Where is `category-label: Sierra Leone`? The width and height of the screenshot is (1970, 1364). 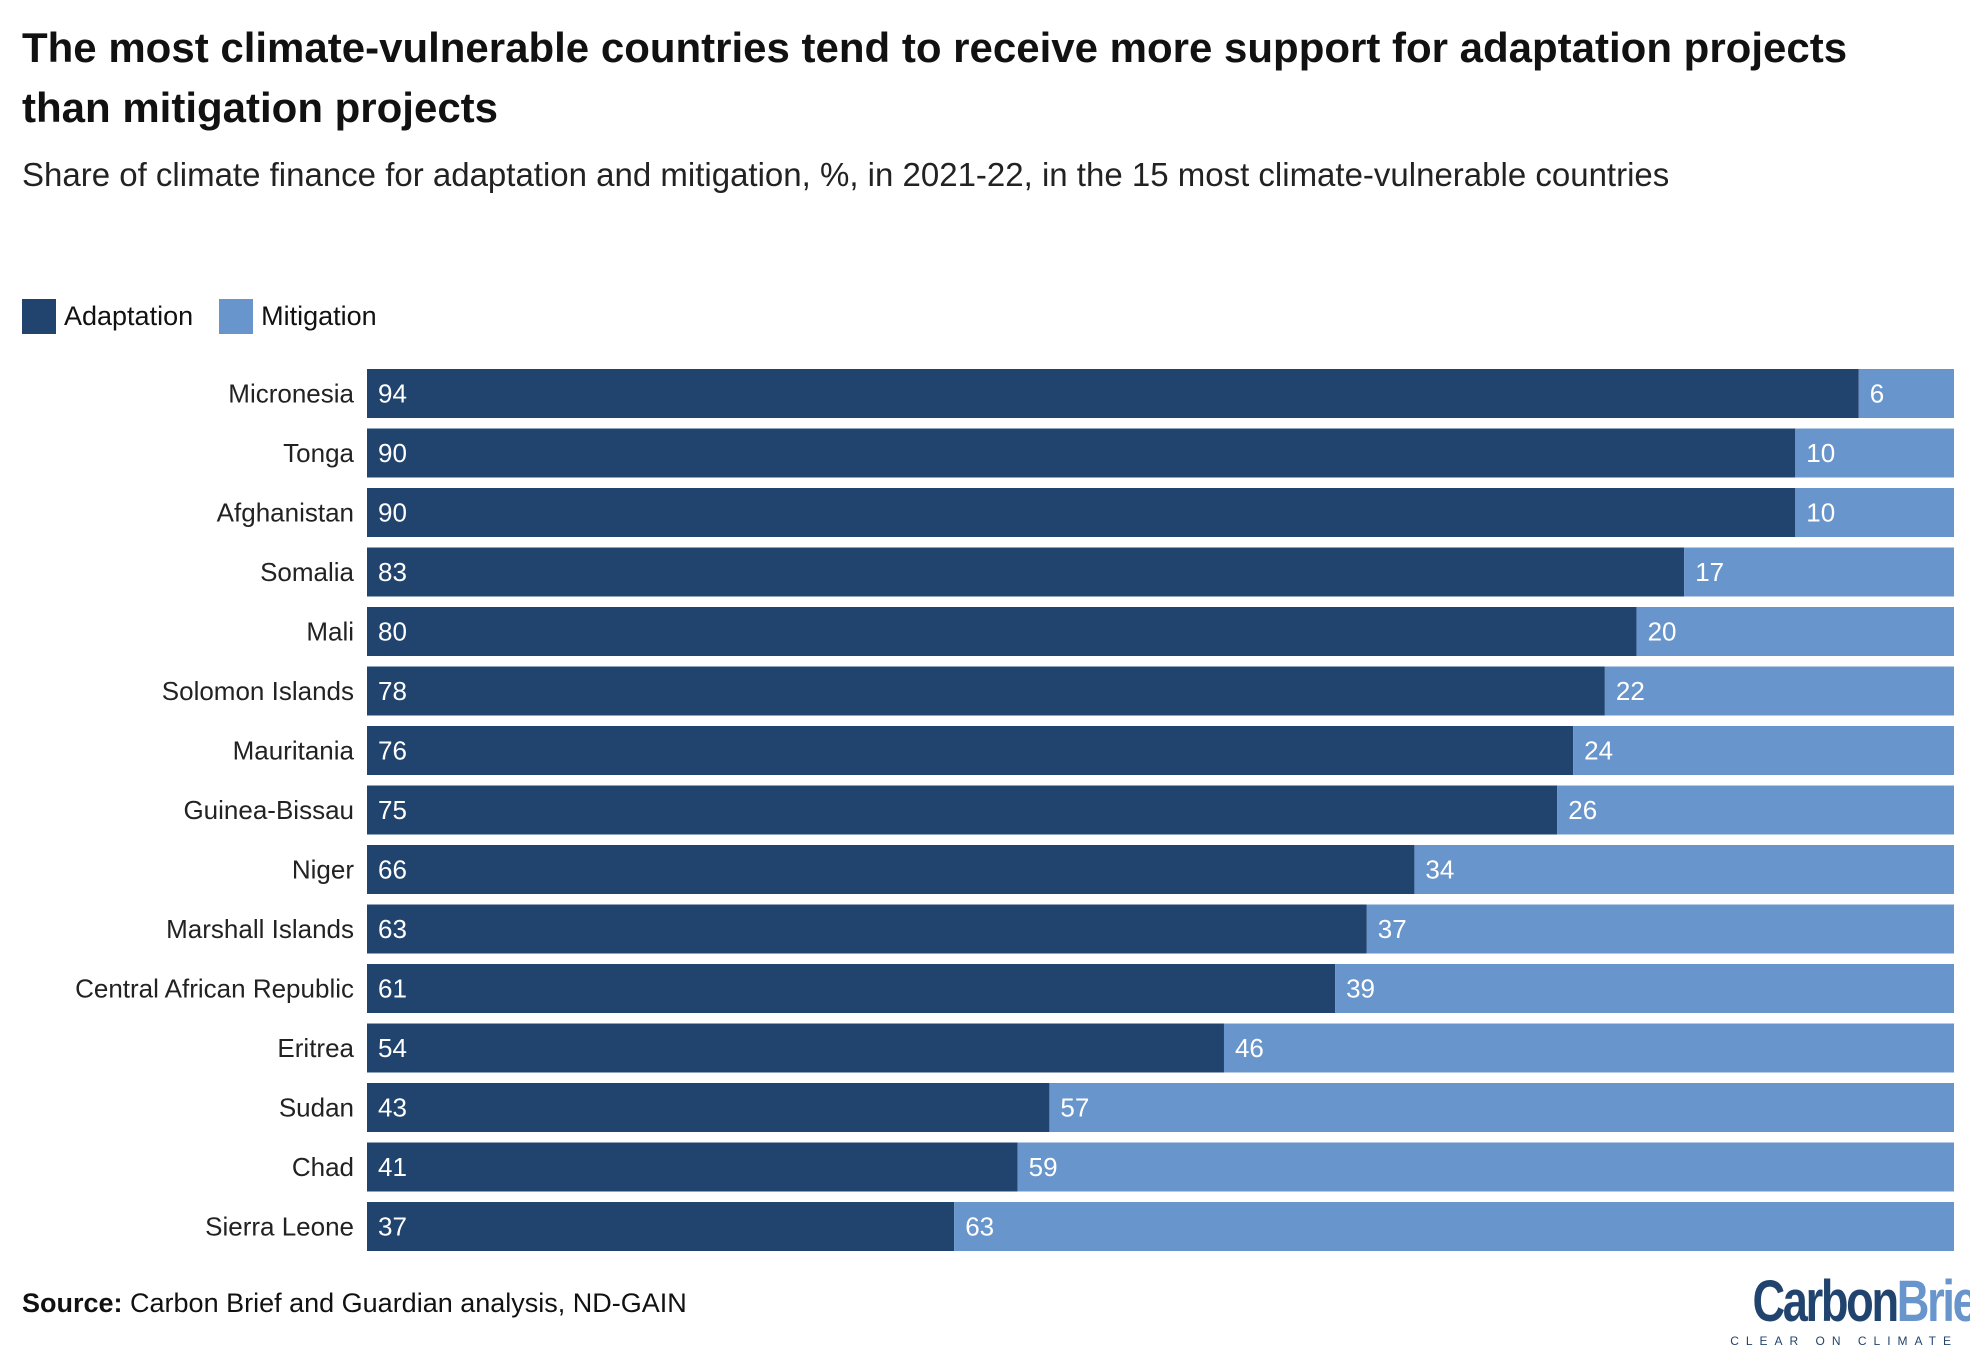
category-label: Sierra Leone is located at coordinates (279, 1227).